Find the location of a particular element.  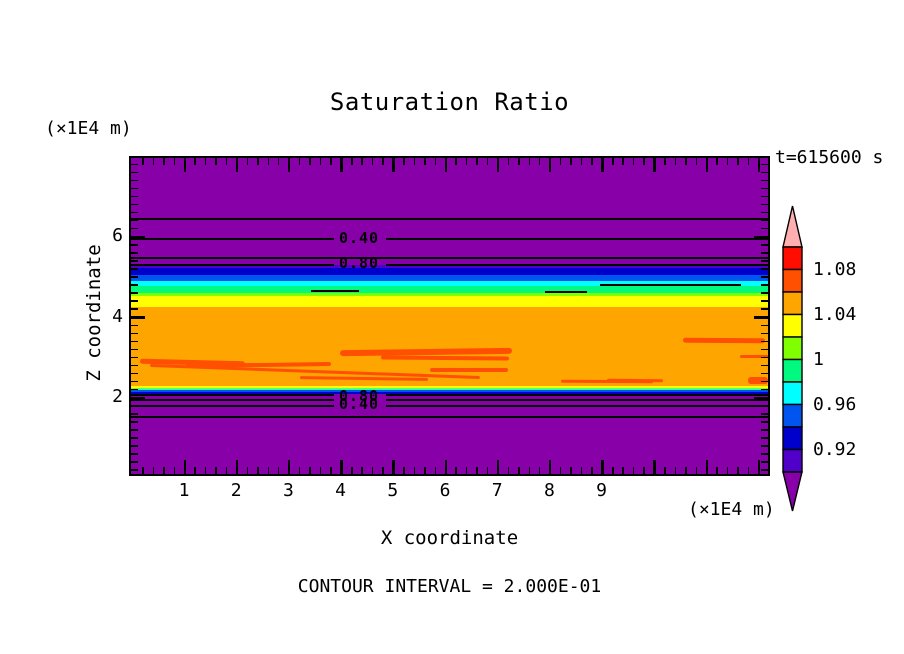

high-saturation-streak is located at coordinates (607, 381).